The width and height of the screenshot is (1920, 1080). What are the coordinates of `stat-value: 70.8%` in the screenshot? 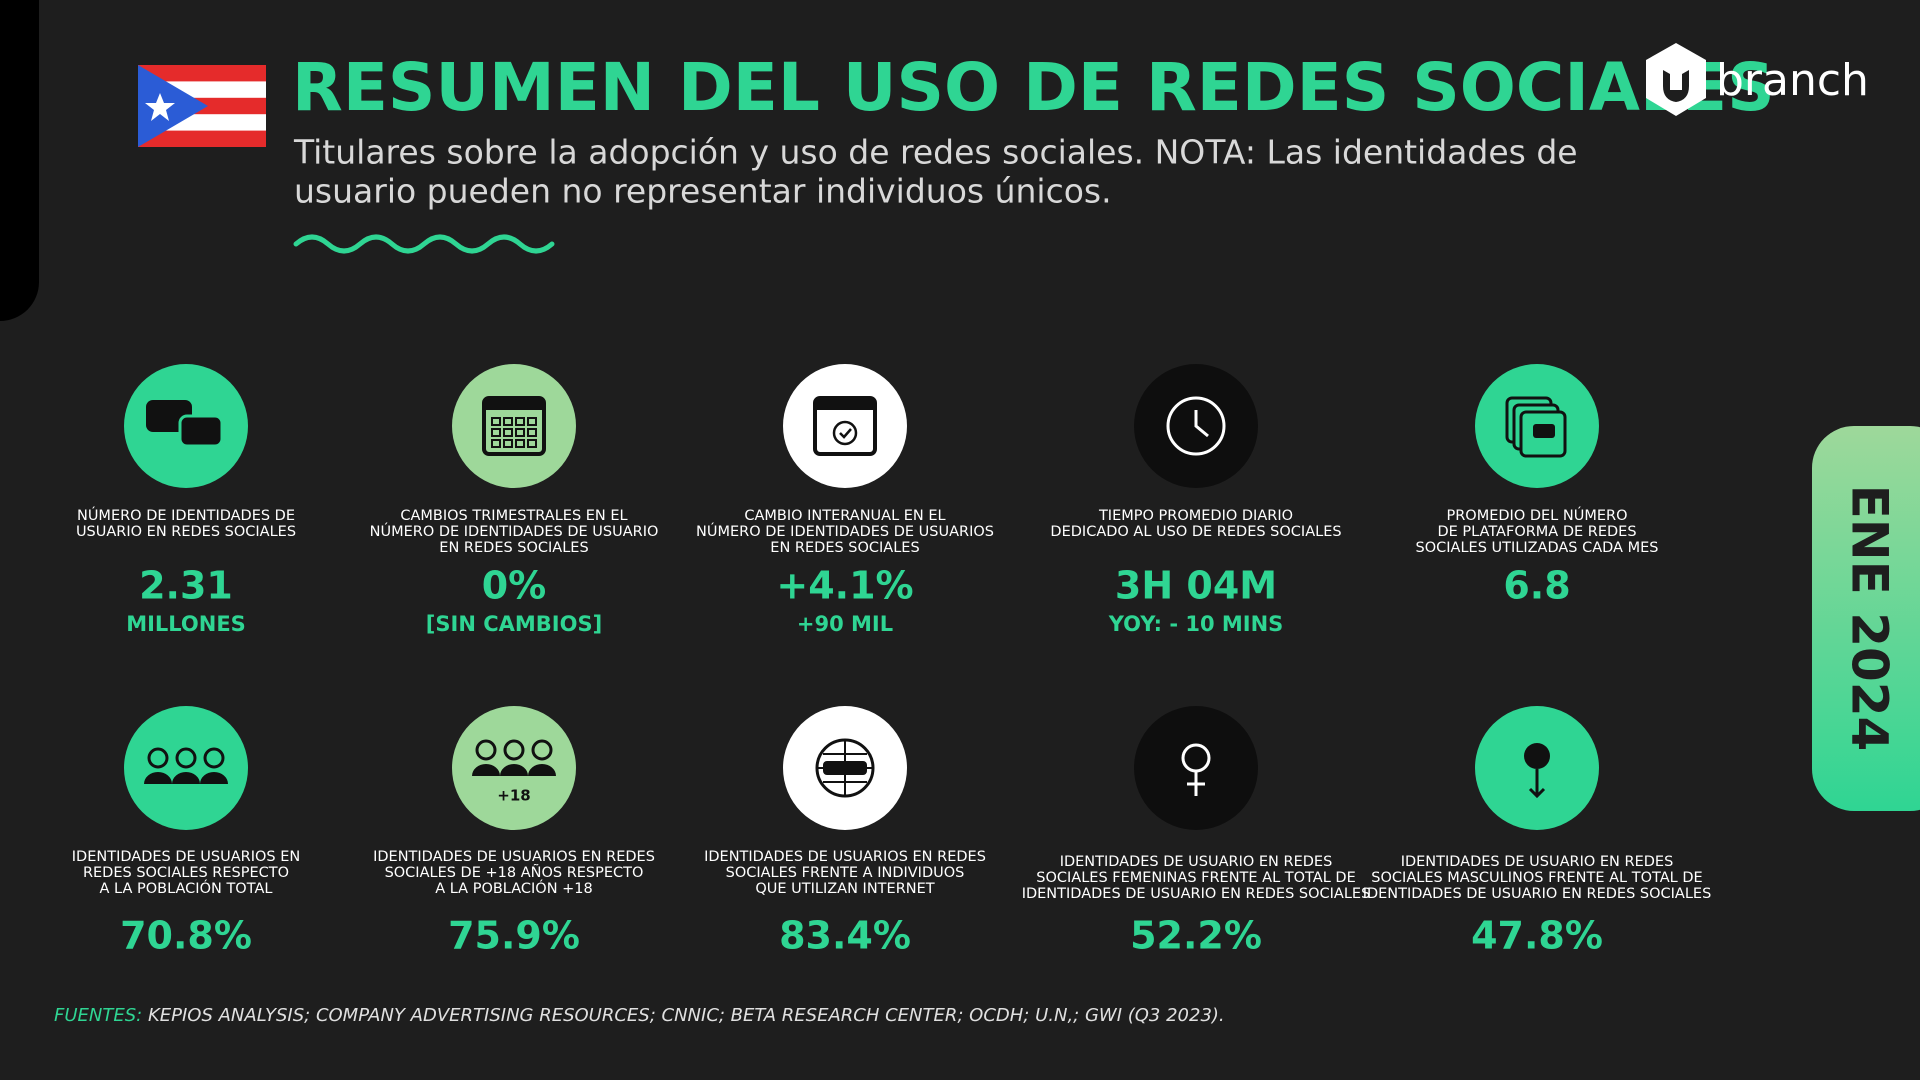 It's located at (186, 936).